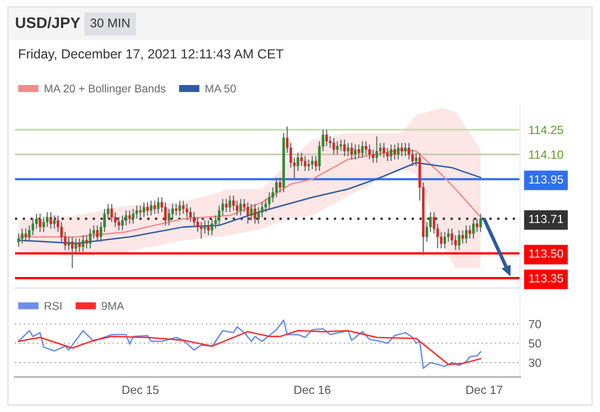 The image size is (600, 412). I want to click on y-tick-label: 113.35, so click(546, 278).